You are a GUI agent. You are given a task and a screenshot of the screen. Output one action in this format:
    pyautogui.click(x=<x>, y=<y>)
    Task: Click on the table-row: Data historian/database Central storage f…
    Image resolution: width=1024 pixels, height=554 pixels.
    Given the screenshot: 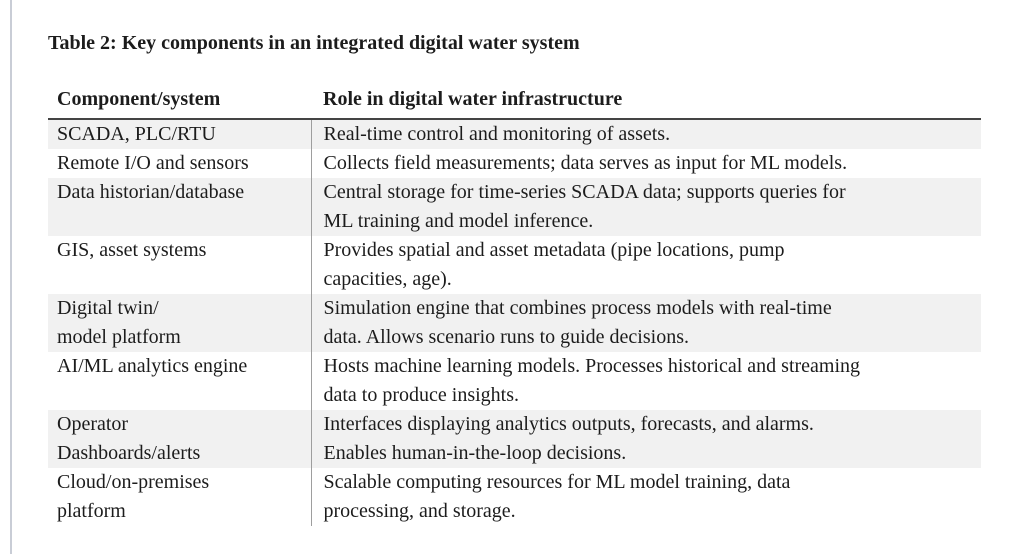 What is the action you would take?
    pyautogui.click(x=514, y=207)
    